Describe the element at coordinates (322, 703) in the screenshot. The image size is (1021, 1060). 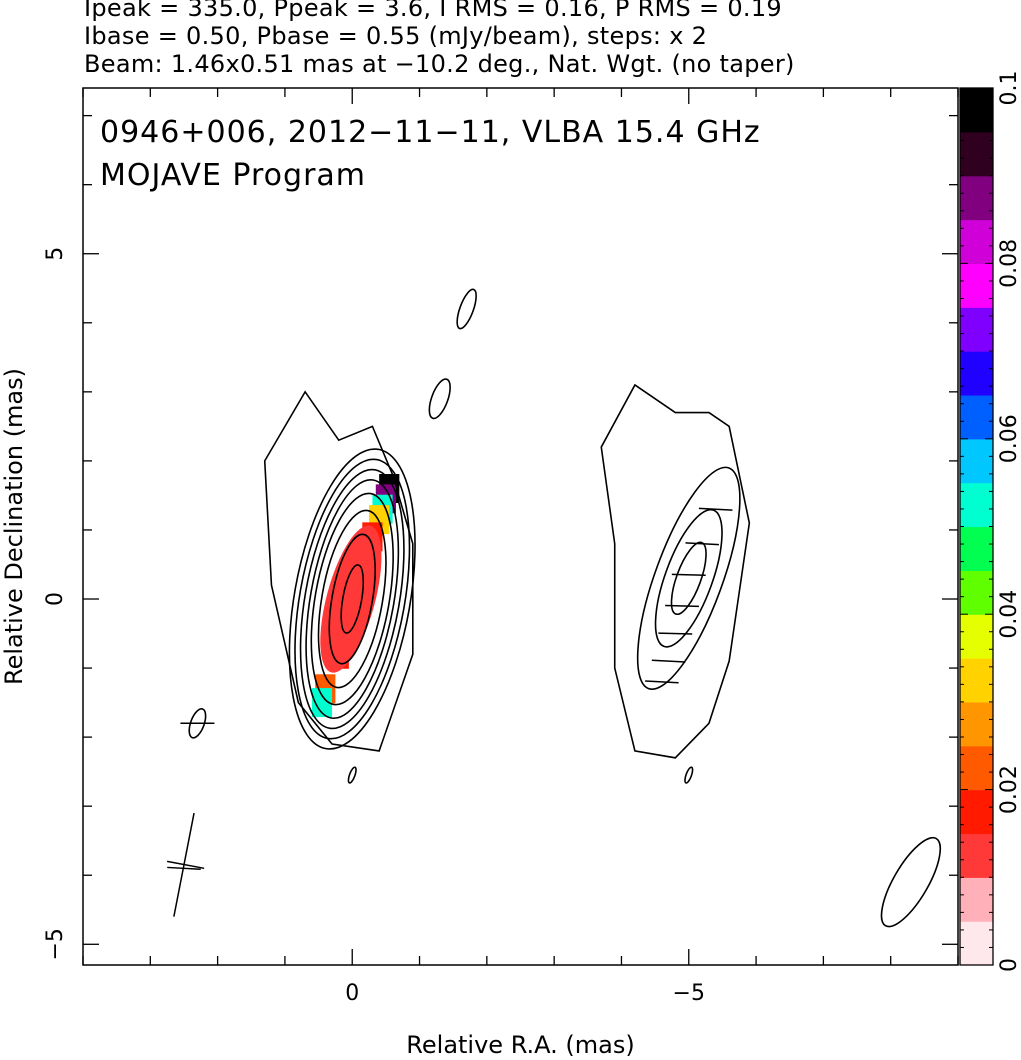
I see `polarization-pixel` at that location.